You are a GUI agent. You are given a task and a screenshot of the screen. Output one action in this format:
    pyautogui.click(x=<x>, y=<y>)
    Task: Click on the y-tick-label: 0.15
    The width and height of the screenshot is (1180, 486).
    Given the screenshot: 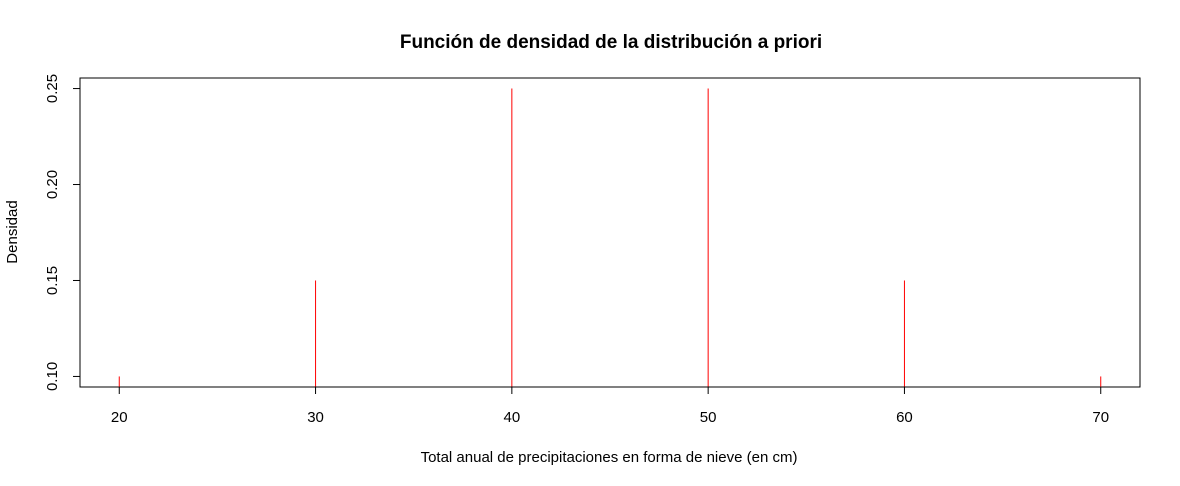 What is the action you would take?
    pyautogui.click(x=52, y=280)
    